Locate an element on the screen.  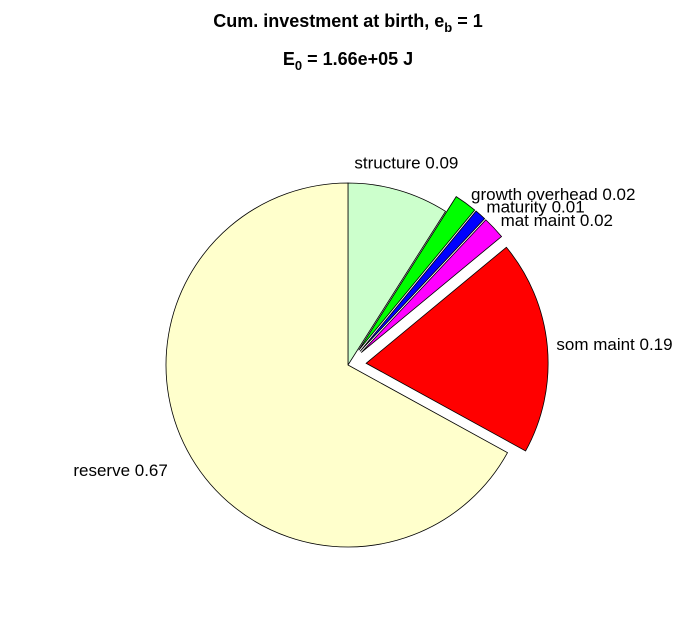
slice-label: maturity 0.01 is located at coordinates (535, 206).